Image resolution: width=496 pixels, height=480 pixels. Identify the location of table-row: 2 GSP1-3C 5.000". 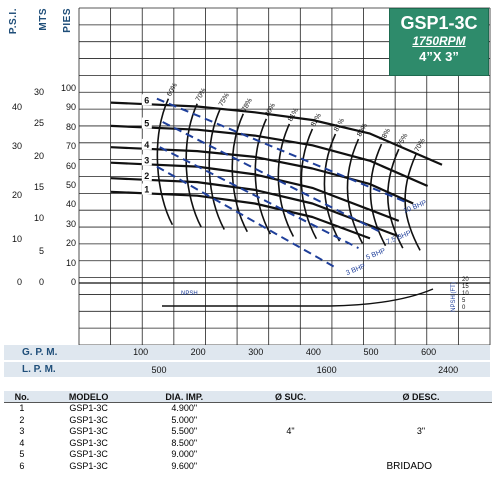
(248, 421).